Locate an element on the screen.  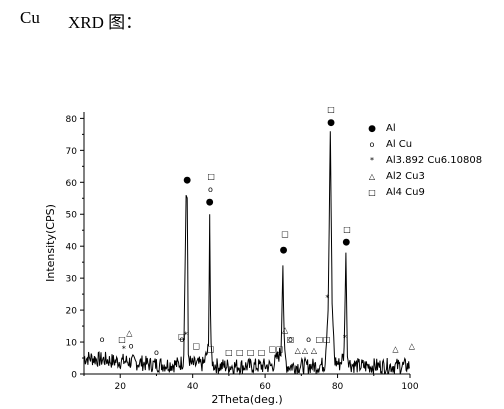
page-heading: Cu XRD 图： is located at coordinates (252, 20).